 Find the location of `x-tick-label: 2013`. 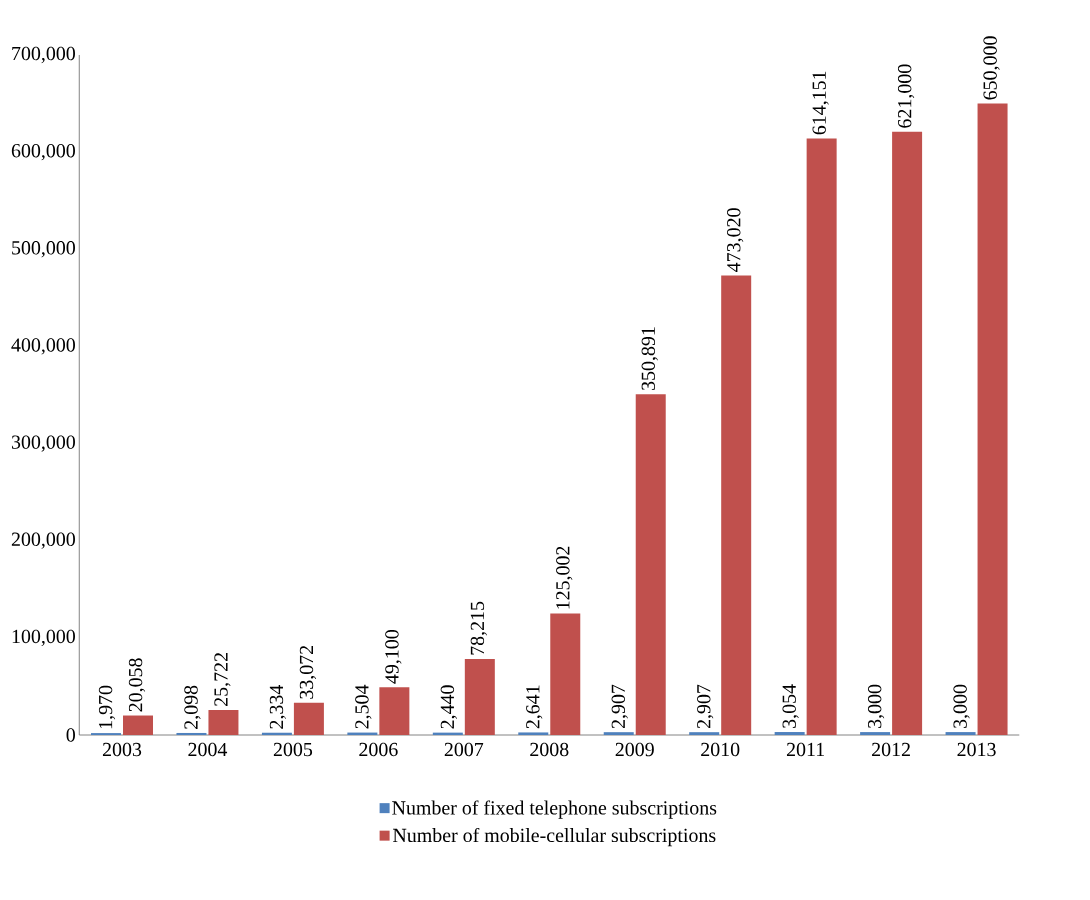

x-tick-label: 2013 is located at coordinates (976, 749).